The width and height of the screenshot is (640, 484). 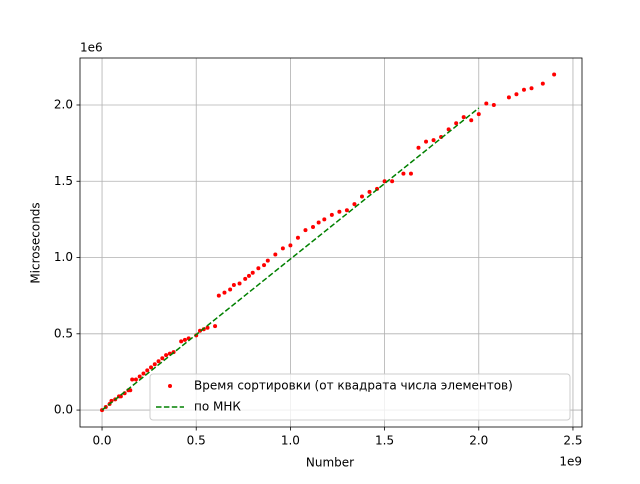 What do you see at coordinates (196, 441) in the screenshot?
I see `x-tick-label: 0.5` at bounding box center [196, 441].